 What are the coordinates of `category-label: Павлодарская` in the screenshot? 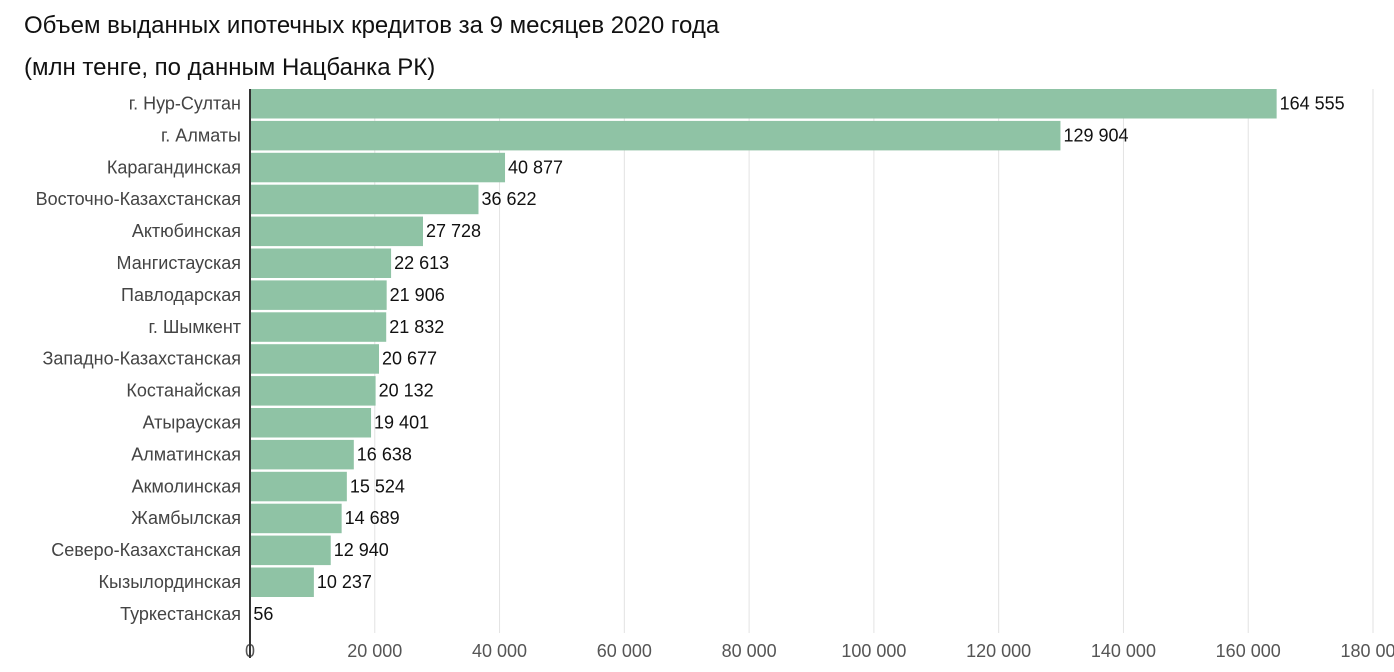 It's located at (181, 295).